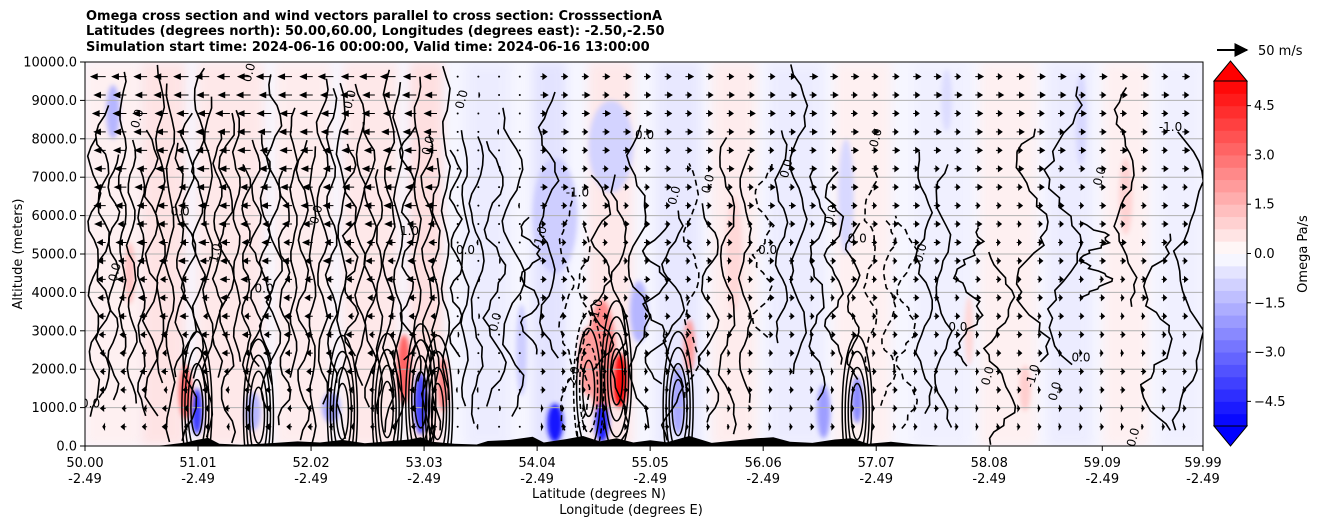 This screenshot has width=1320, height=526. What do you see at coordinates (215, 253) in the screenshot?
I see `contour-label-4: 1.0` at bounding box center [215, 253].